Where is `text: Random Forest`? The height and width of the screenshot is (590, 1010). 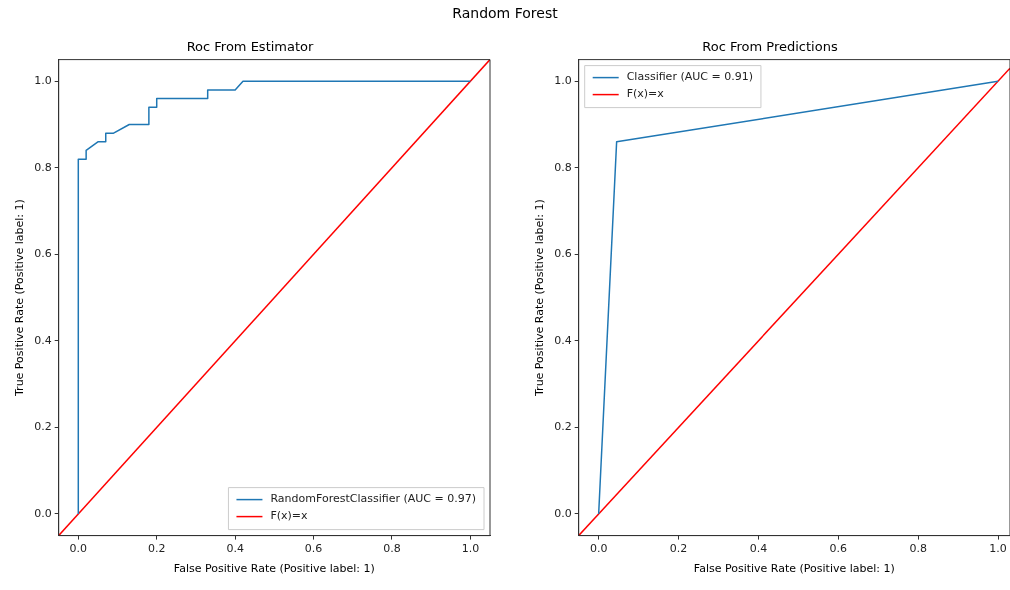
text: Random Forest is located at coordinates (505, 13).